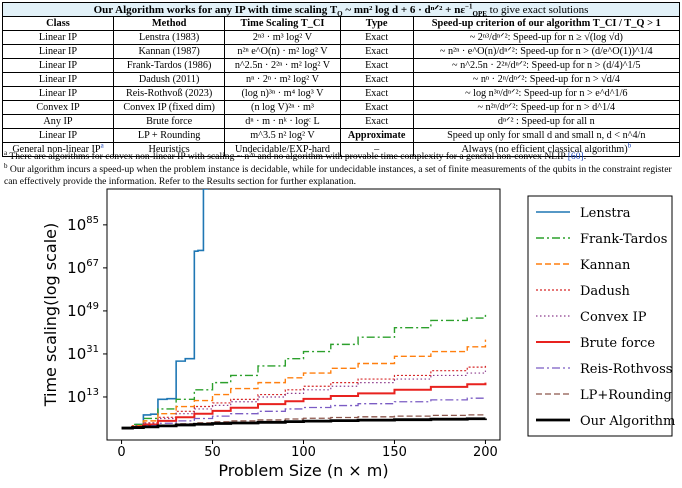 The height and width of the screenshot is (488, 682). What do you see at coordinates (605, 265) in the screenshot?
I see `legend-label: Kannan` at bounding box center [605, 265].